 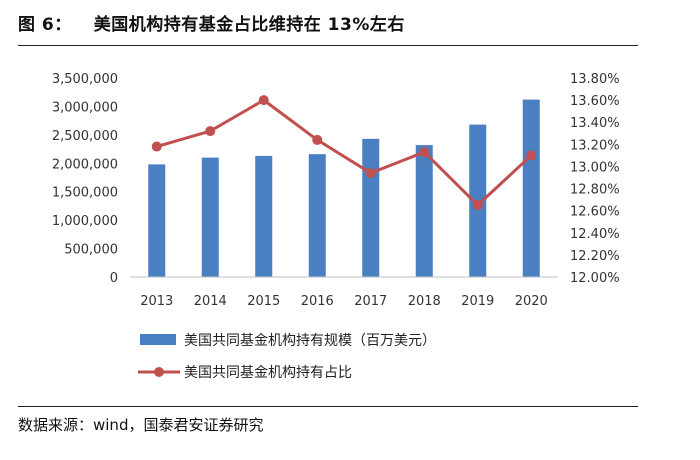 I want to click on left-tick-label: 2,500,000, so click(x=85, y=136).